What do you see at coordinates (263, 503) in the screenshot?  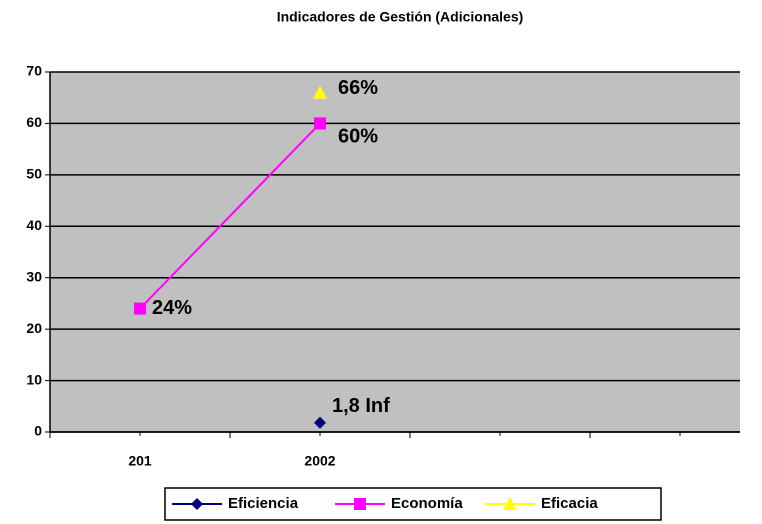 I see `legend-label: Eficiencia` at bounding box center [263, 503].